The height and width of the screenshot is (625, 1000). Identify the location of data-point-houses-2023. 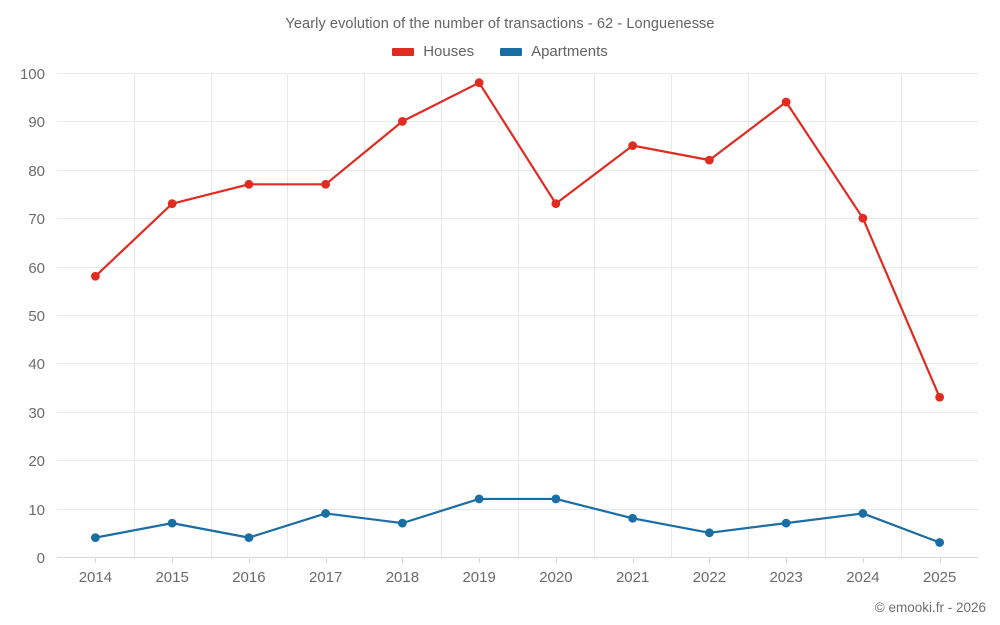
(786, 102).